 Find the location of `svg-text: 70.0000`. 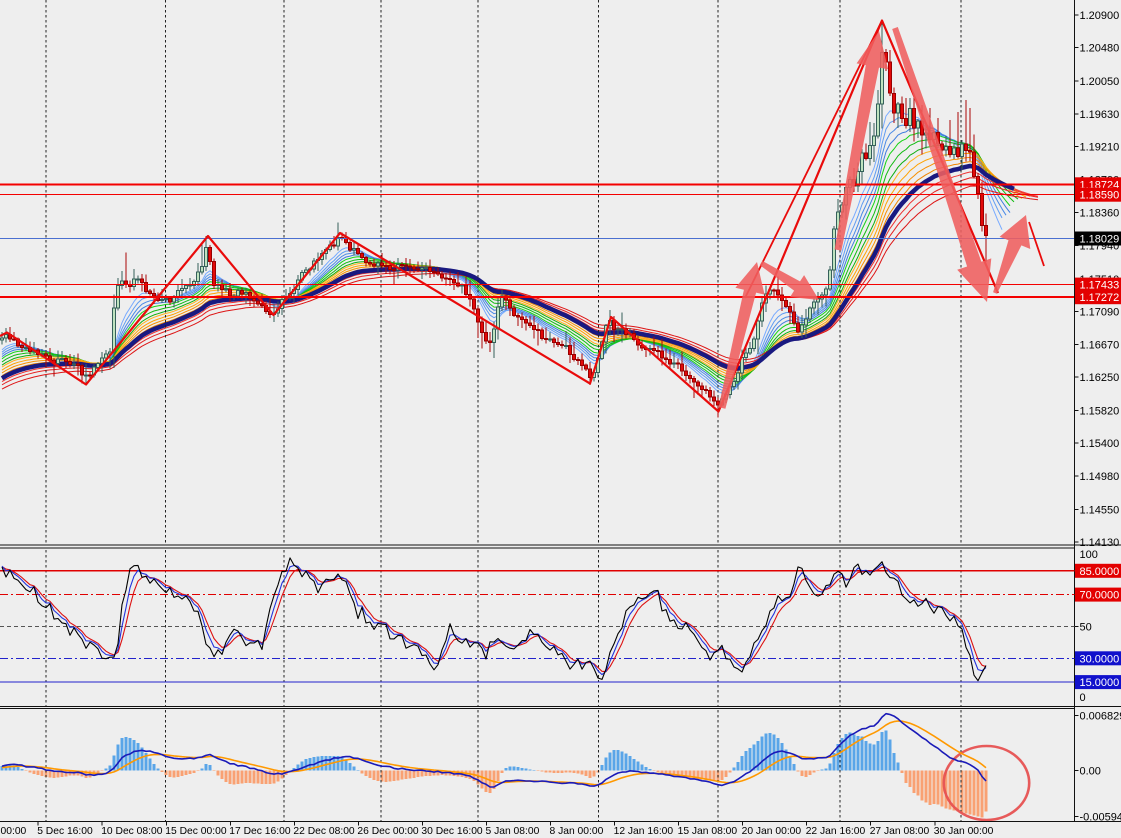

svg-text: 70.0000 is located at coordinates (1100, 596).